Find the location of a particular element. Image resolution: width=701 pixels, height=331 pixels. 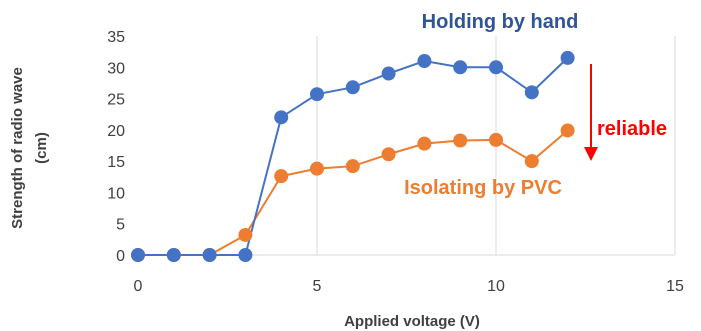

x-tick-label: 10 is located at coordinates (496, 286).